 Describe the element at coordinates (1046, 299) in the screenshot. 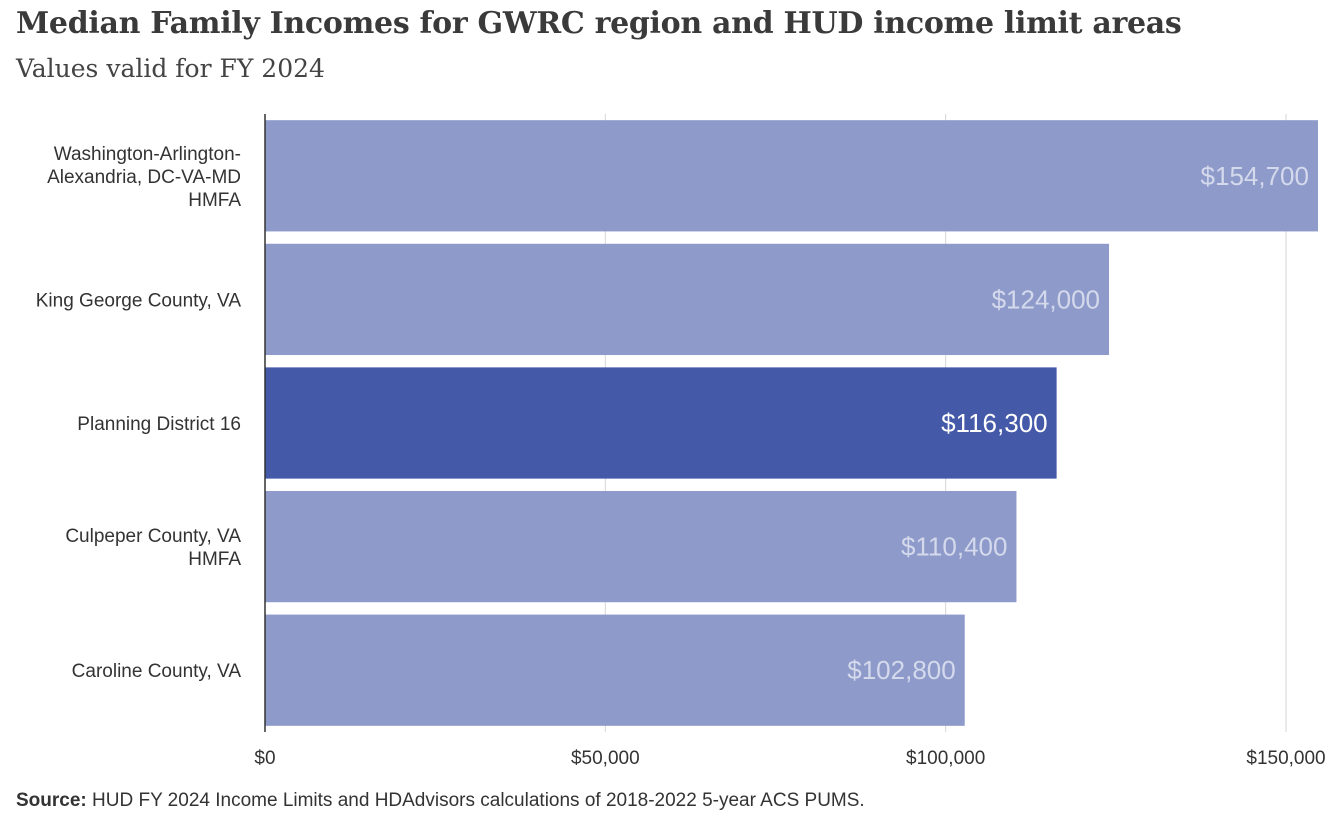

I see `data-label: $124,000` at that location.